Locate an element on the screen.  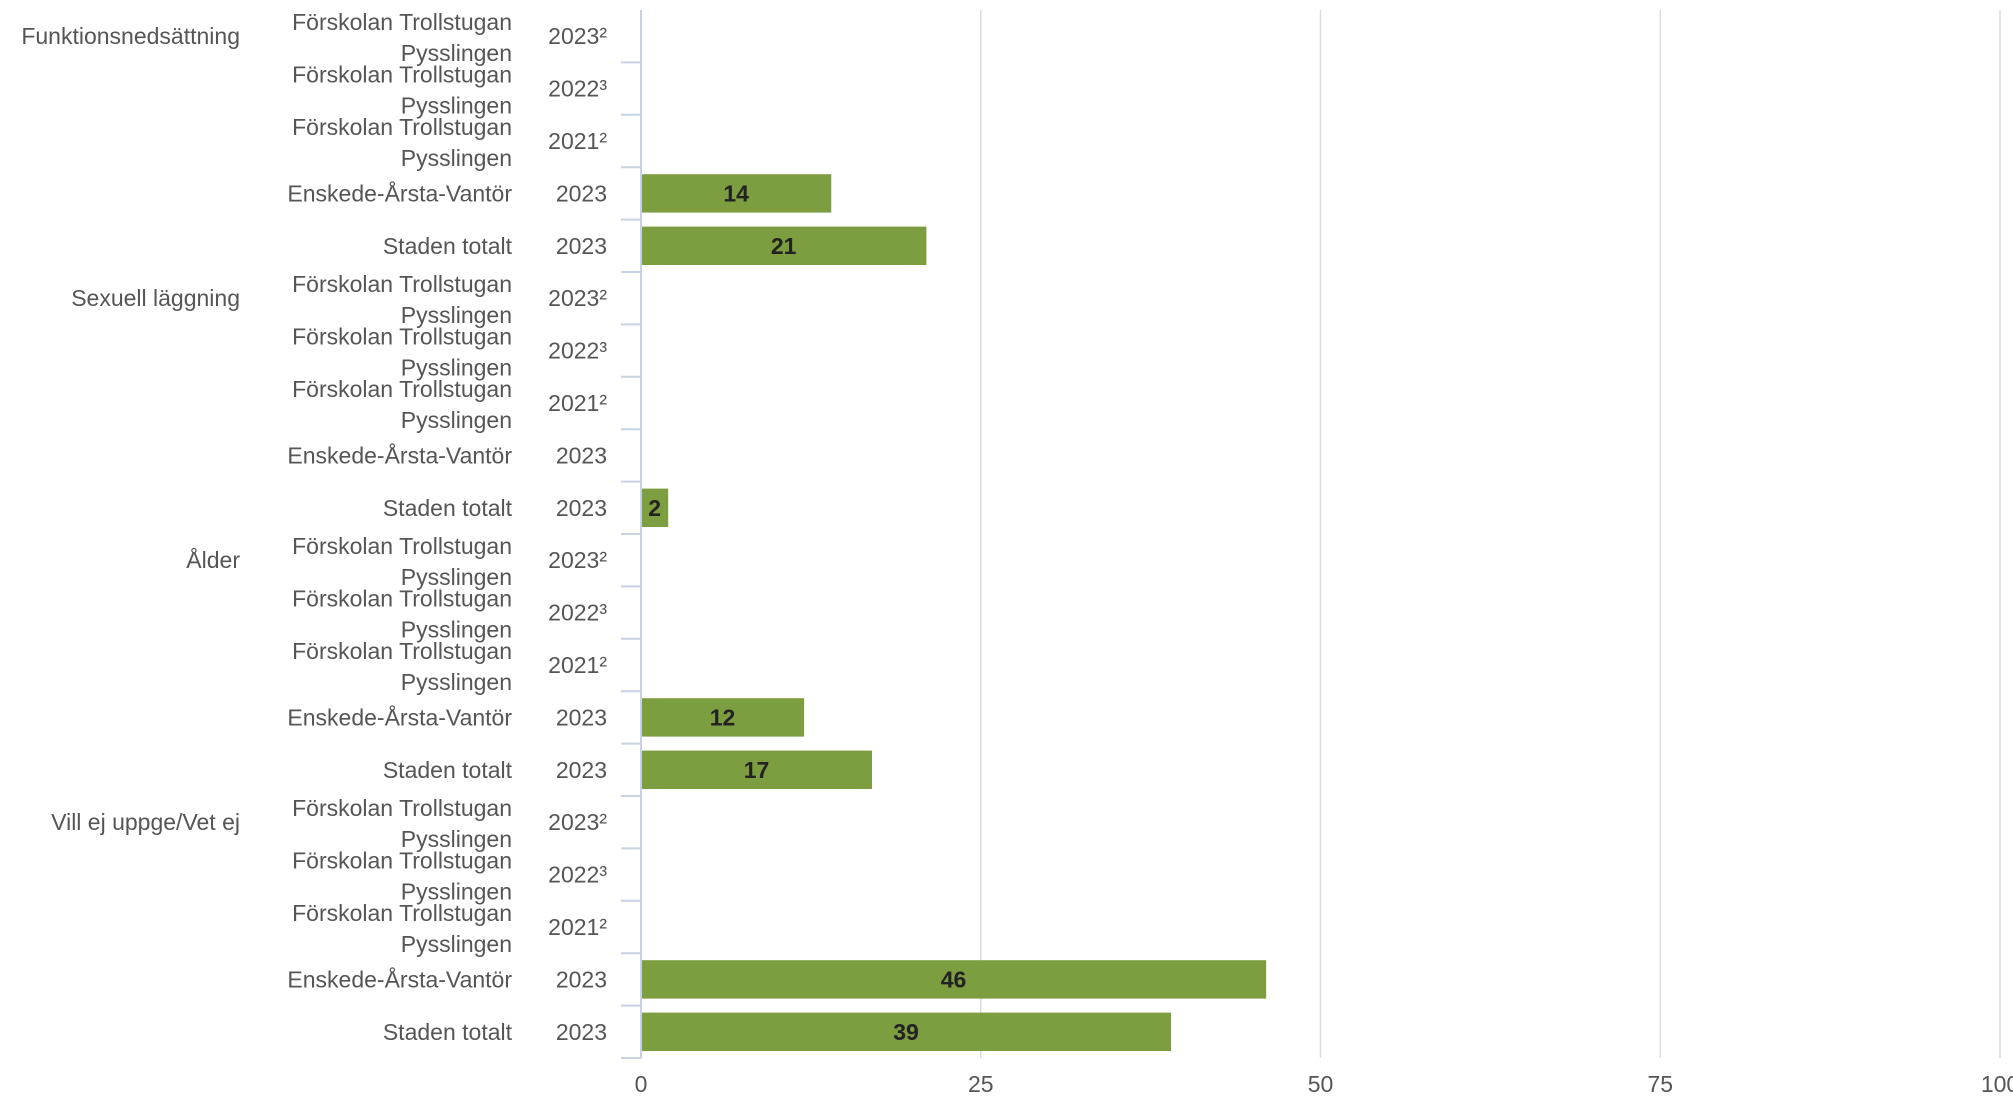
x-tick-label: 100 is located at coordinates (1997, 1084).